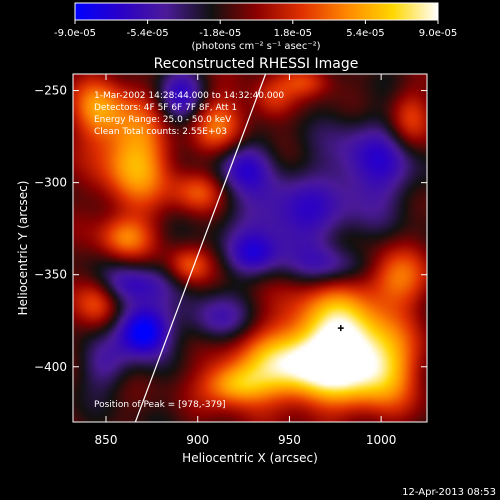 Image resolution: width=500 pixels, height=500 pixels. I want to click on colorbar-unit-label: (photons cm⁻² s⁻¹ asec⁻²), so click(255, 46).